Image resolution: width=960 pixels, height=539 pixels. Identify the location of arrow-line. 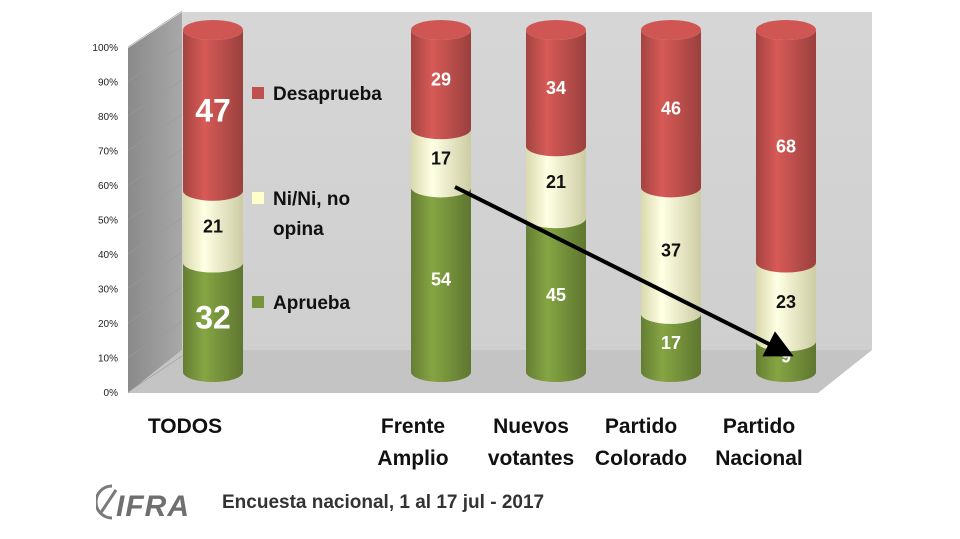
(624, 271).